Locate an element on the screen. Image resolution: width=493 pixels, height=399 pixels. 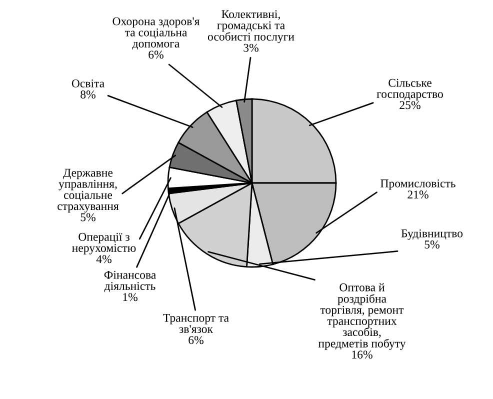
data-label: 8% is located at coordinates (88, 94).